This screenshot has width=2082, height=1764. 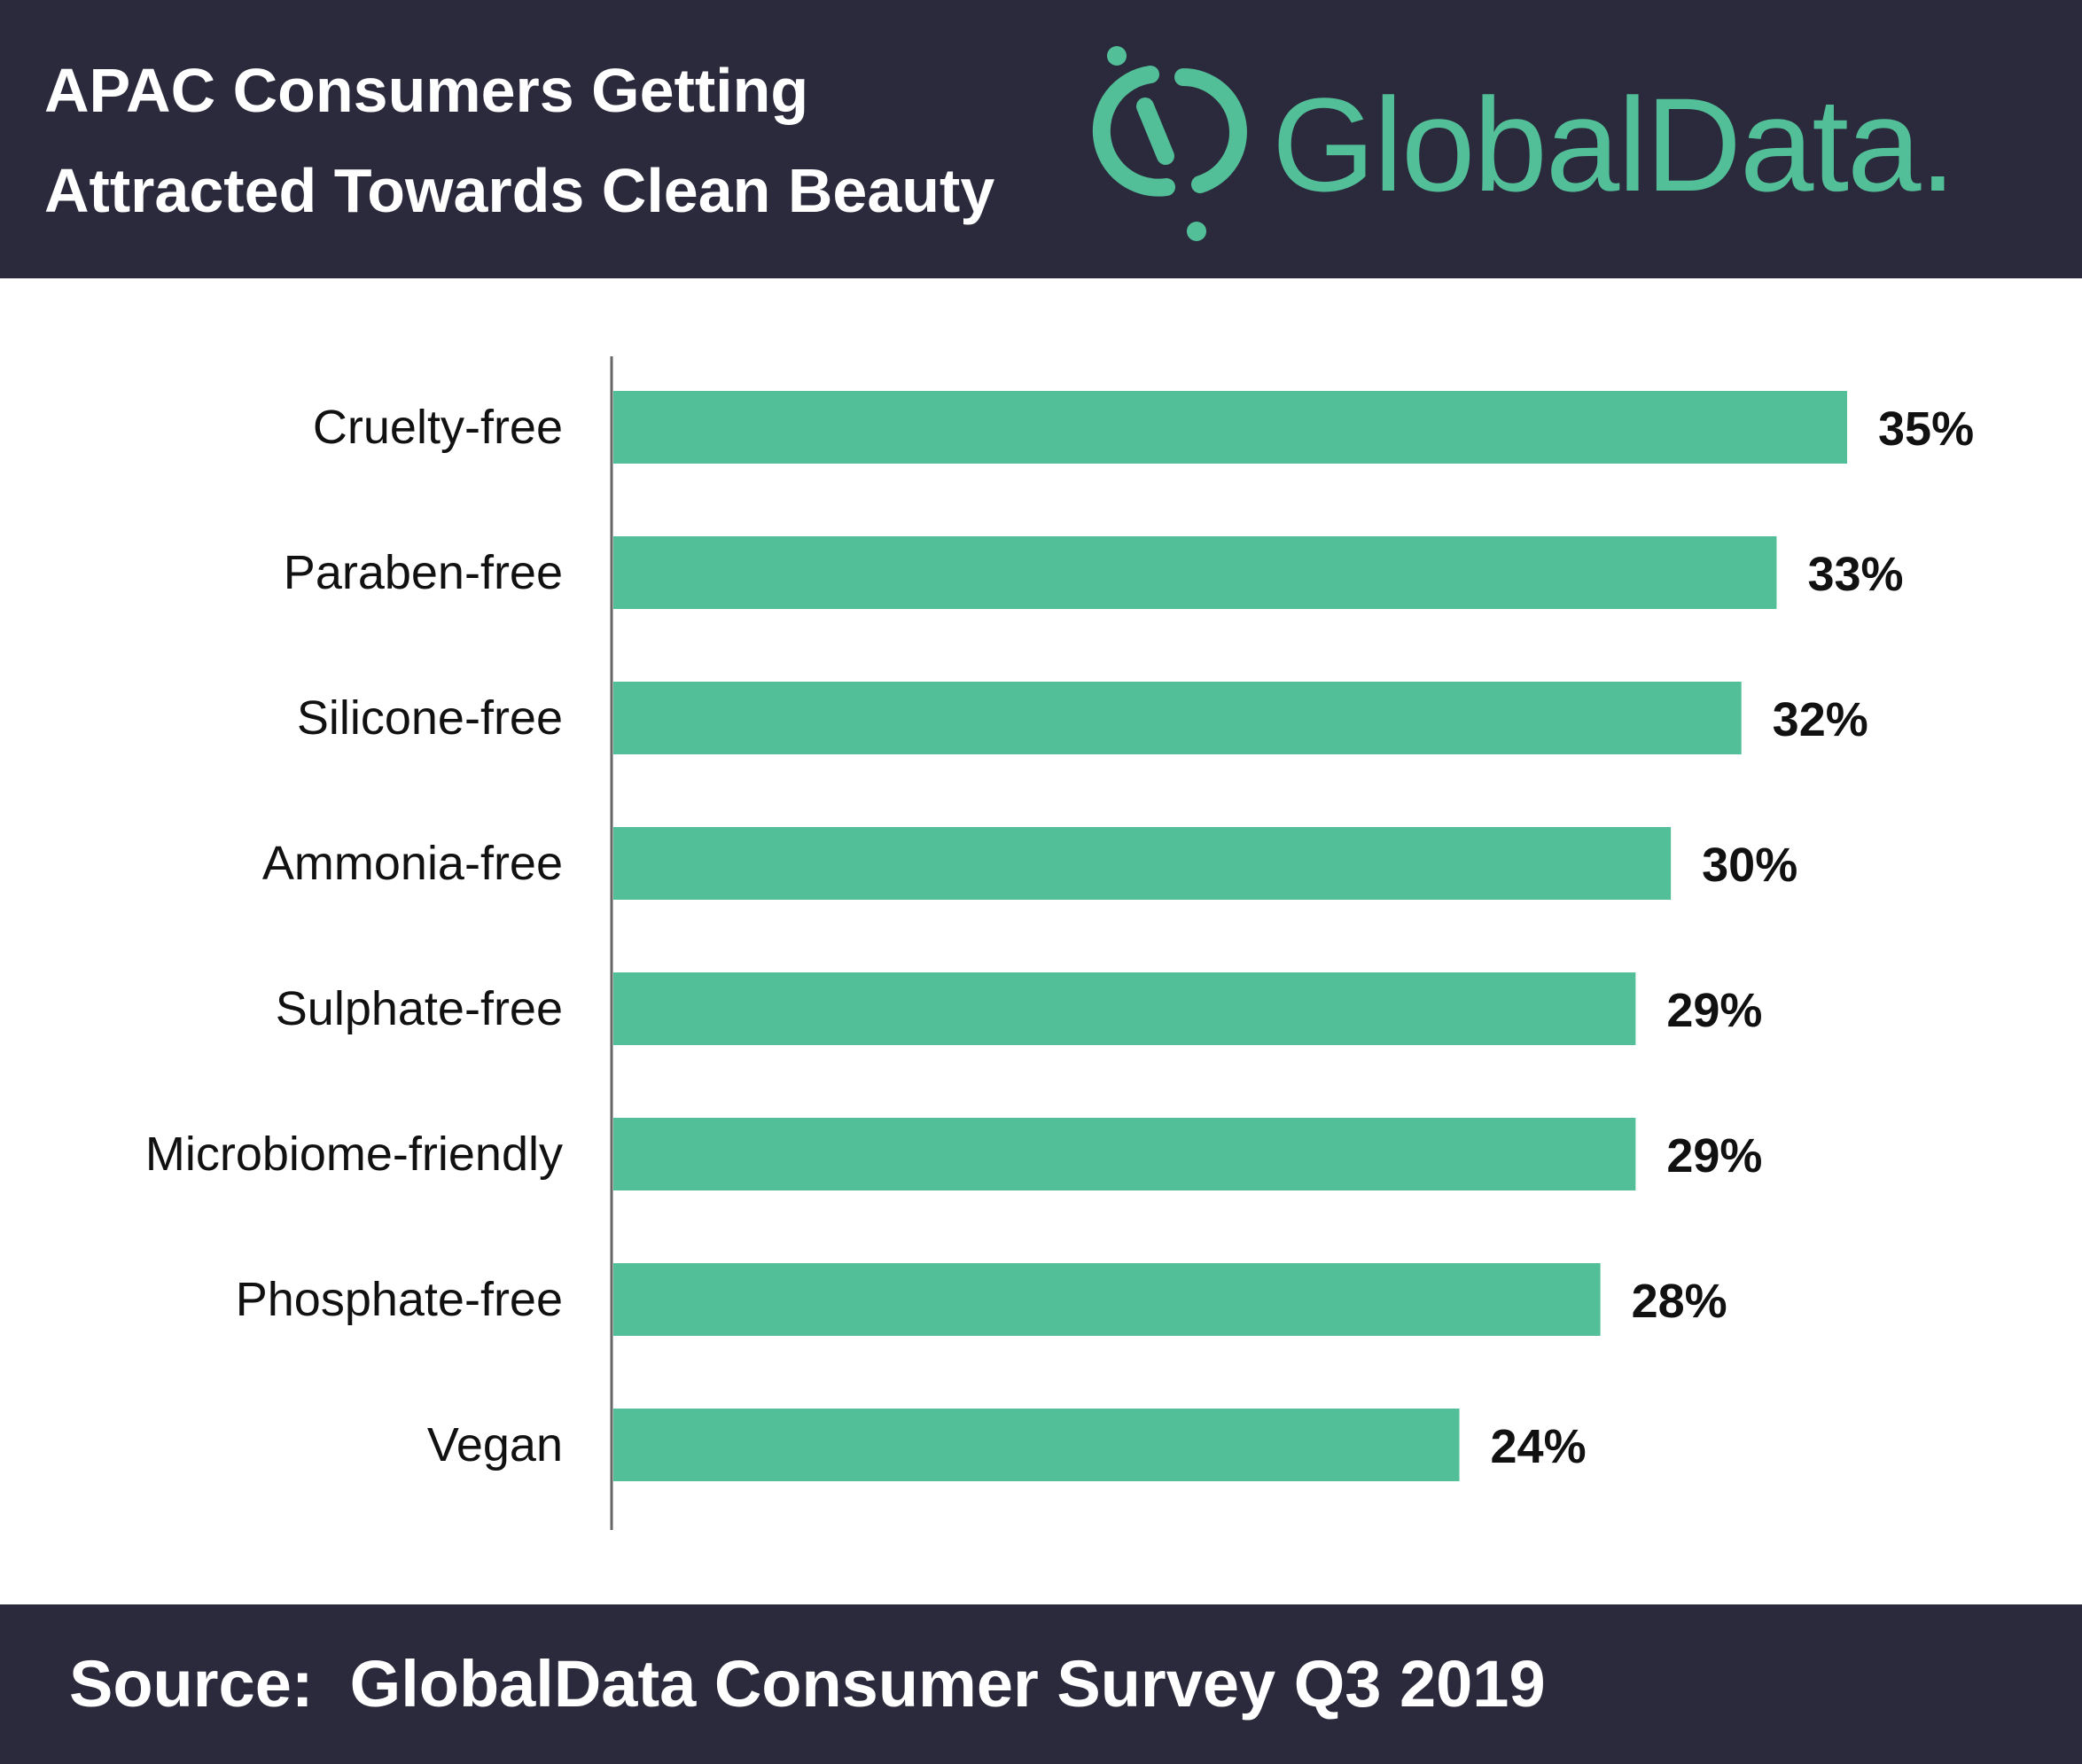 I want to click on value-label: 24%, so click(x=1539, y=1446).